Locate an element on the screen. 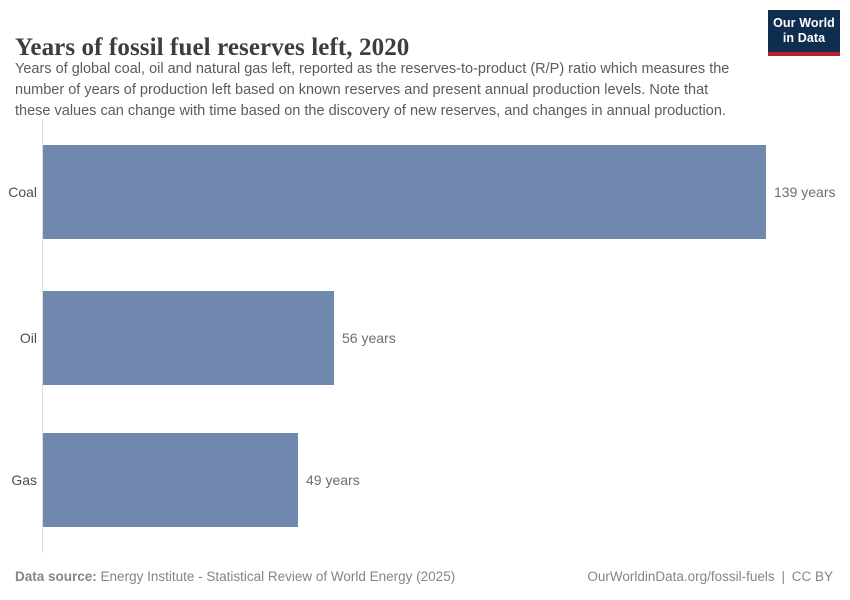 The width and height of the screenshot is (850, 600). page-title: Years of fossil fuel reserves left, 2020 is located at coordinates (212, 47).